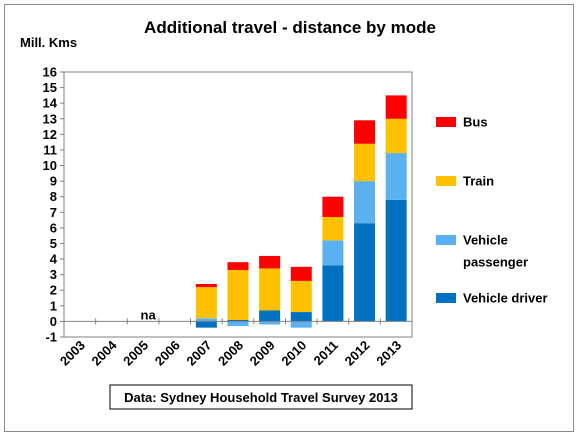  What do you see at coordinates (365, 132) in the screenshot?
I see `bar-bus-2012` at bounding box center [365, 132].